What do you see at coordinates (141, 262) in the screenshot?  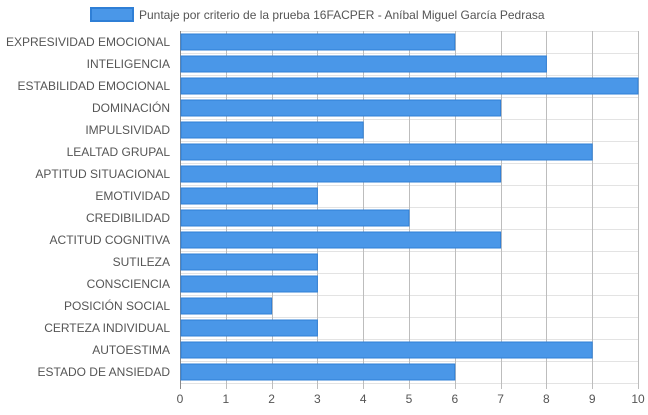 I see `category-label: SUTILEZA` at bounding box center [141, 262].